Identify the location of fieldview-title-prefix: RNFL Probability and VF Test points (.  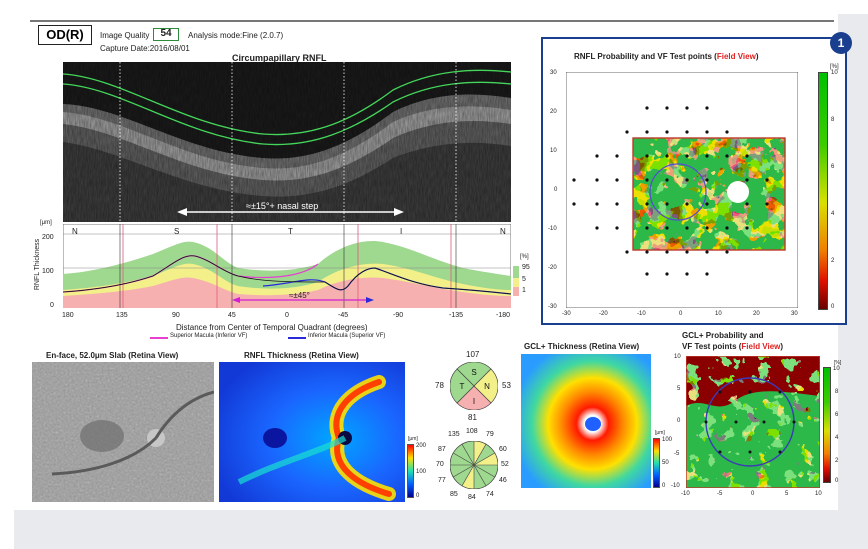
(645, 56).